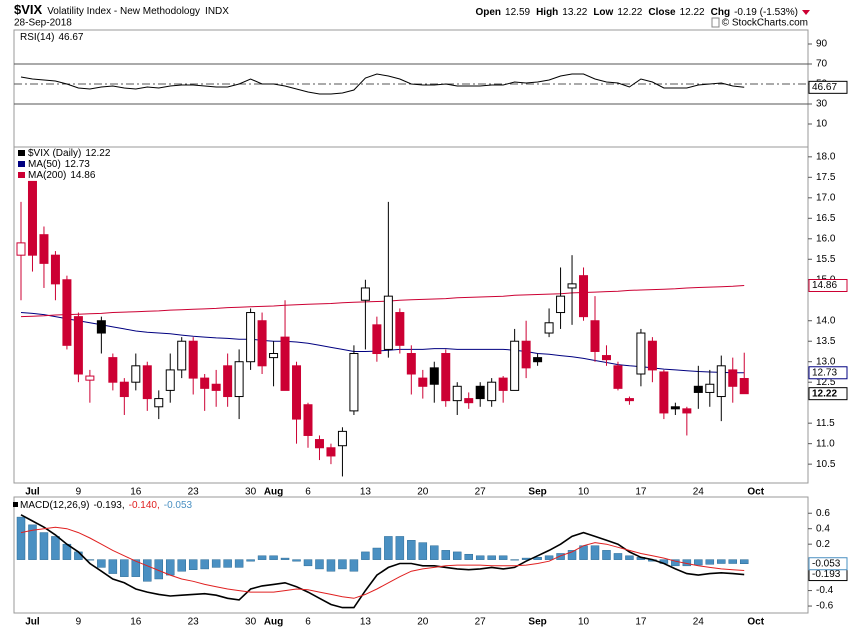 The image size is (850, 633). I want to click on legend-swatch, so click(21, 164).